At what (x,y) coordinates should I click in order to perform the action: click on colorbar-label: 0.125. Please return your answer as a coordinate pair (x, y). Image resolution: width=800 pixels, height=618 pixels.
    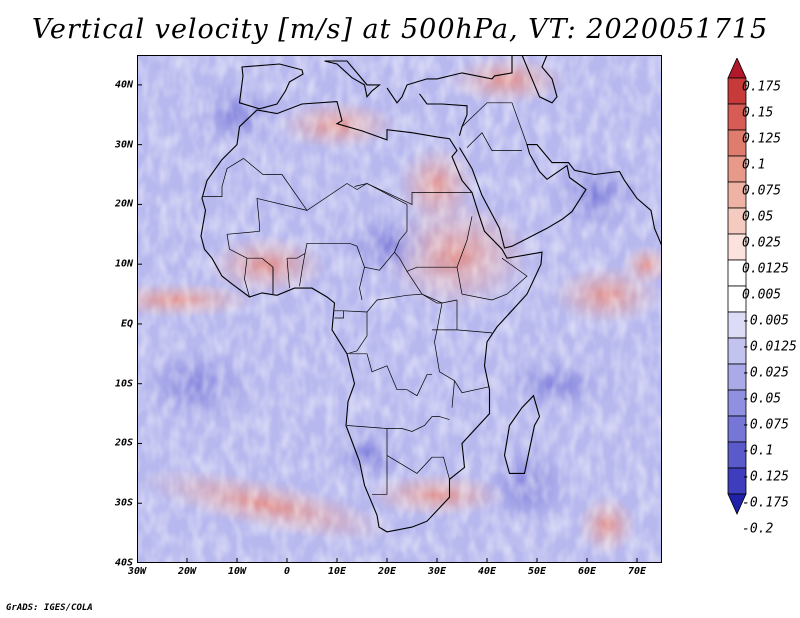
    Looking at the image, I should click on (762, 139).